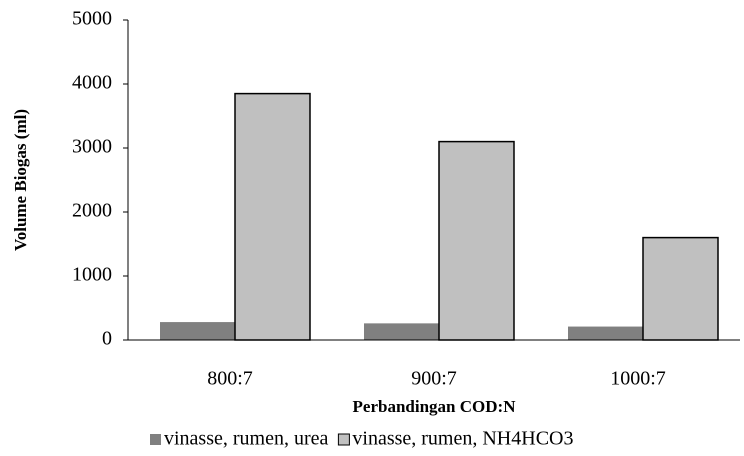 Image resolution: width=744 pixels, height=456 pixels. Describe the element at coordinates (92, 211) in the screenshot. I see `y-tick-label: 2000` at that location.